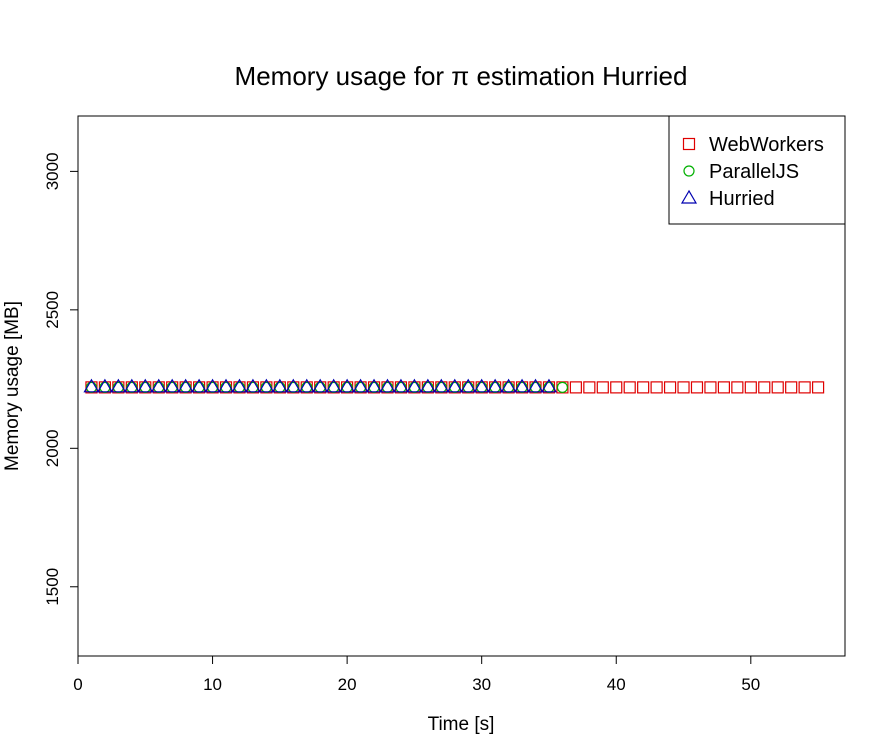  I want to click on data-marks, so click(454, 386).